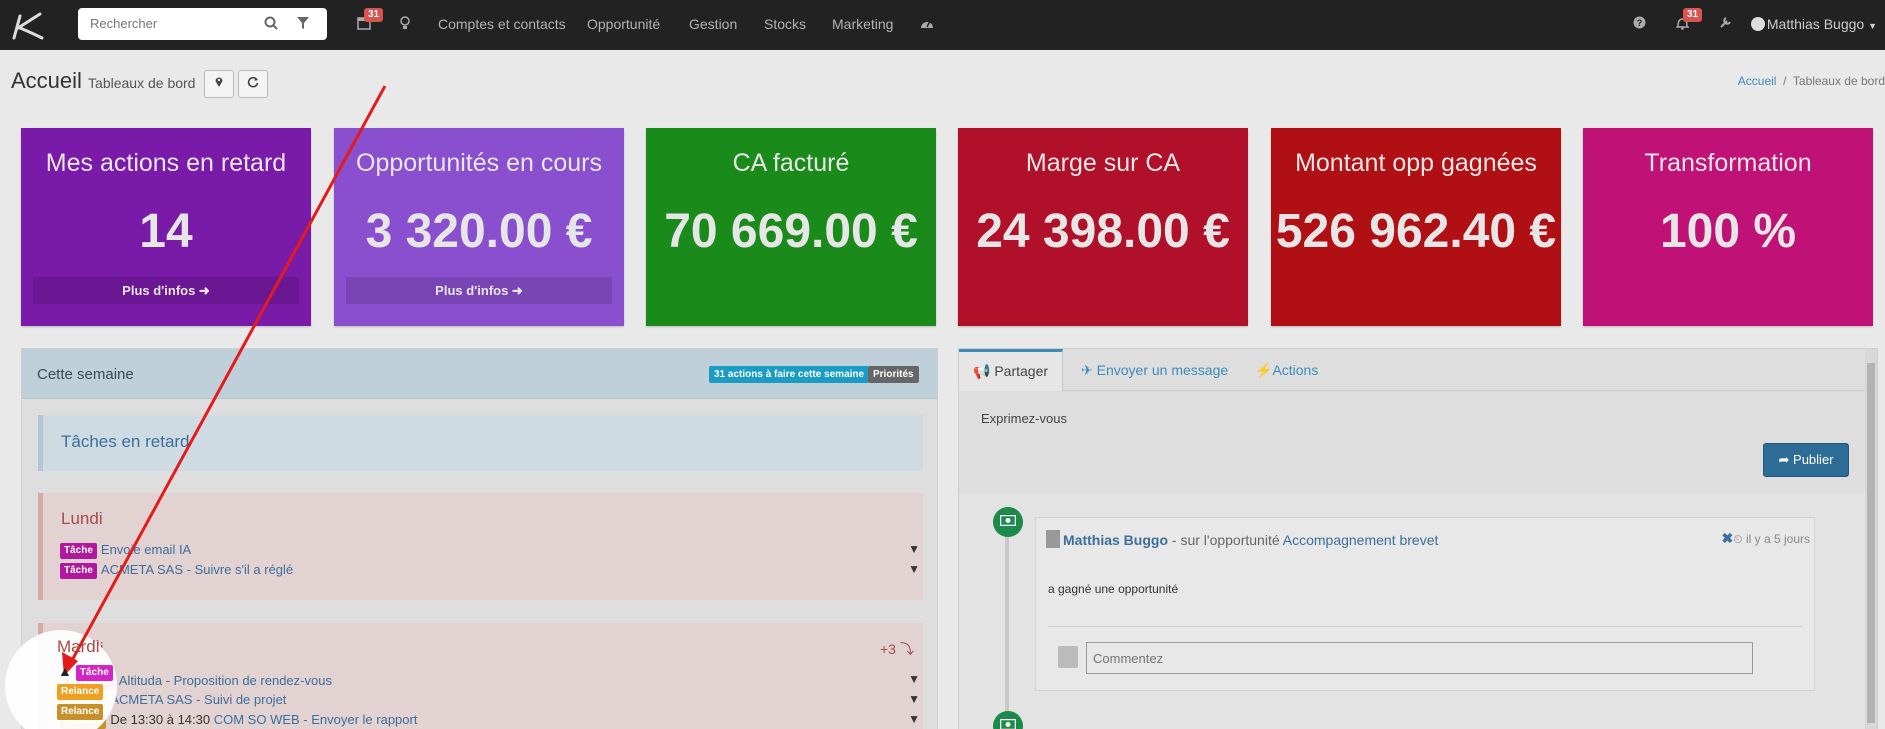 The width and height of the screenshot is (1885, 729). I want to click on search-box, so click(202, 24).